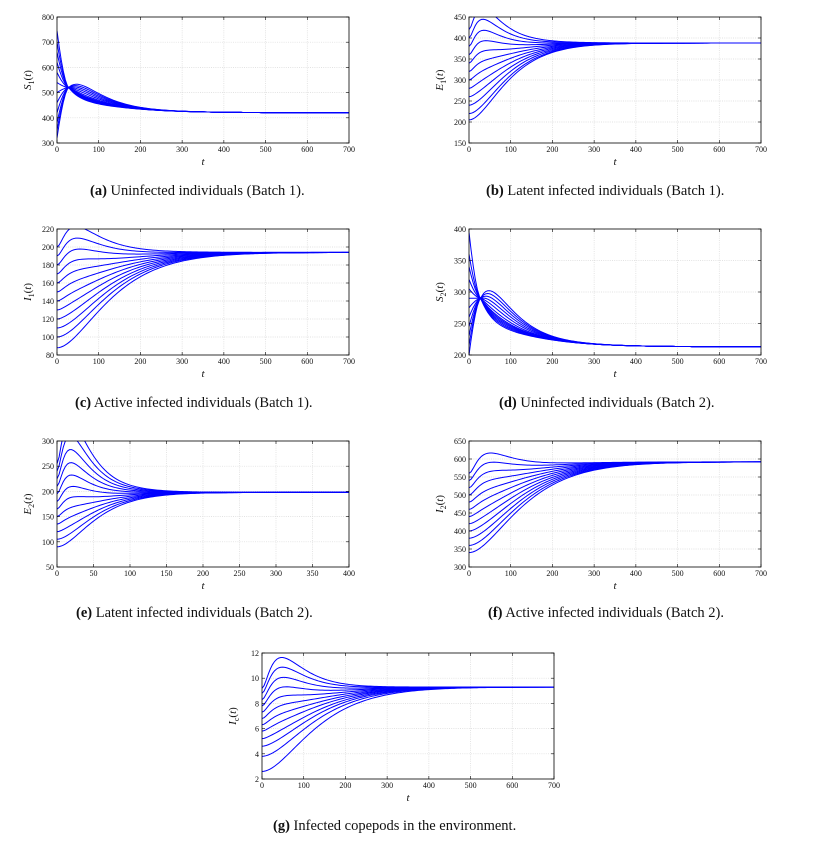 This screenshot has height=842, width=822. I want to click on x-axis-label-e: t, so click(203, 586).